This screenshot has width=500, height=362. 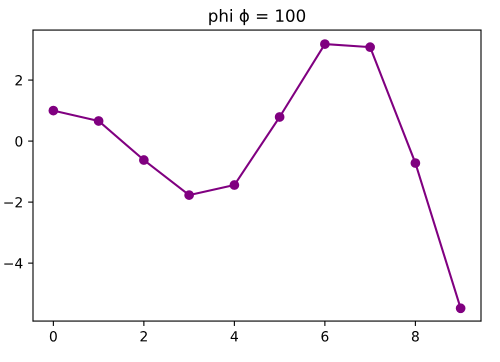 What do you see at coordinates (143, 336) in the screenshot?
I see `x-tick-label: 2` at bounding box center [143, 336].